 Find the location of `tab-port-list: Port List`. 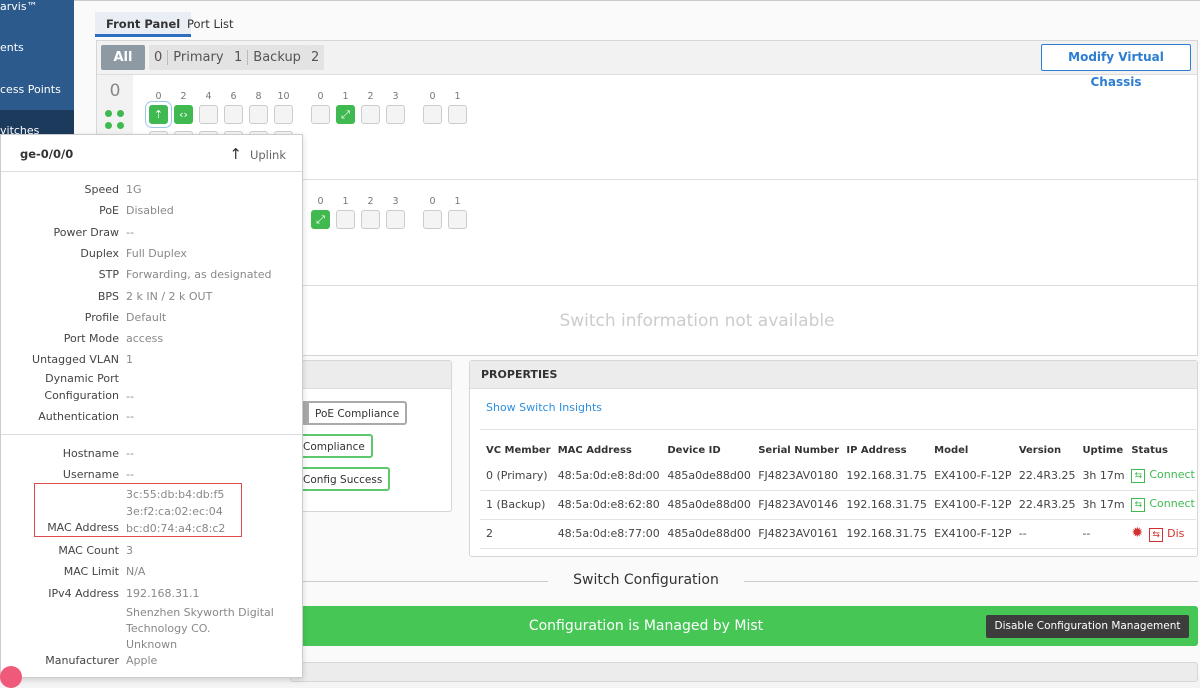

tab-port-list: Port List is located at coordinates (210, 24).